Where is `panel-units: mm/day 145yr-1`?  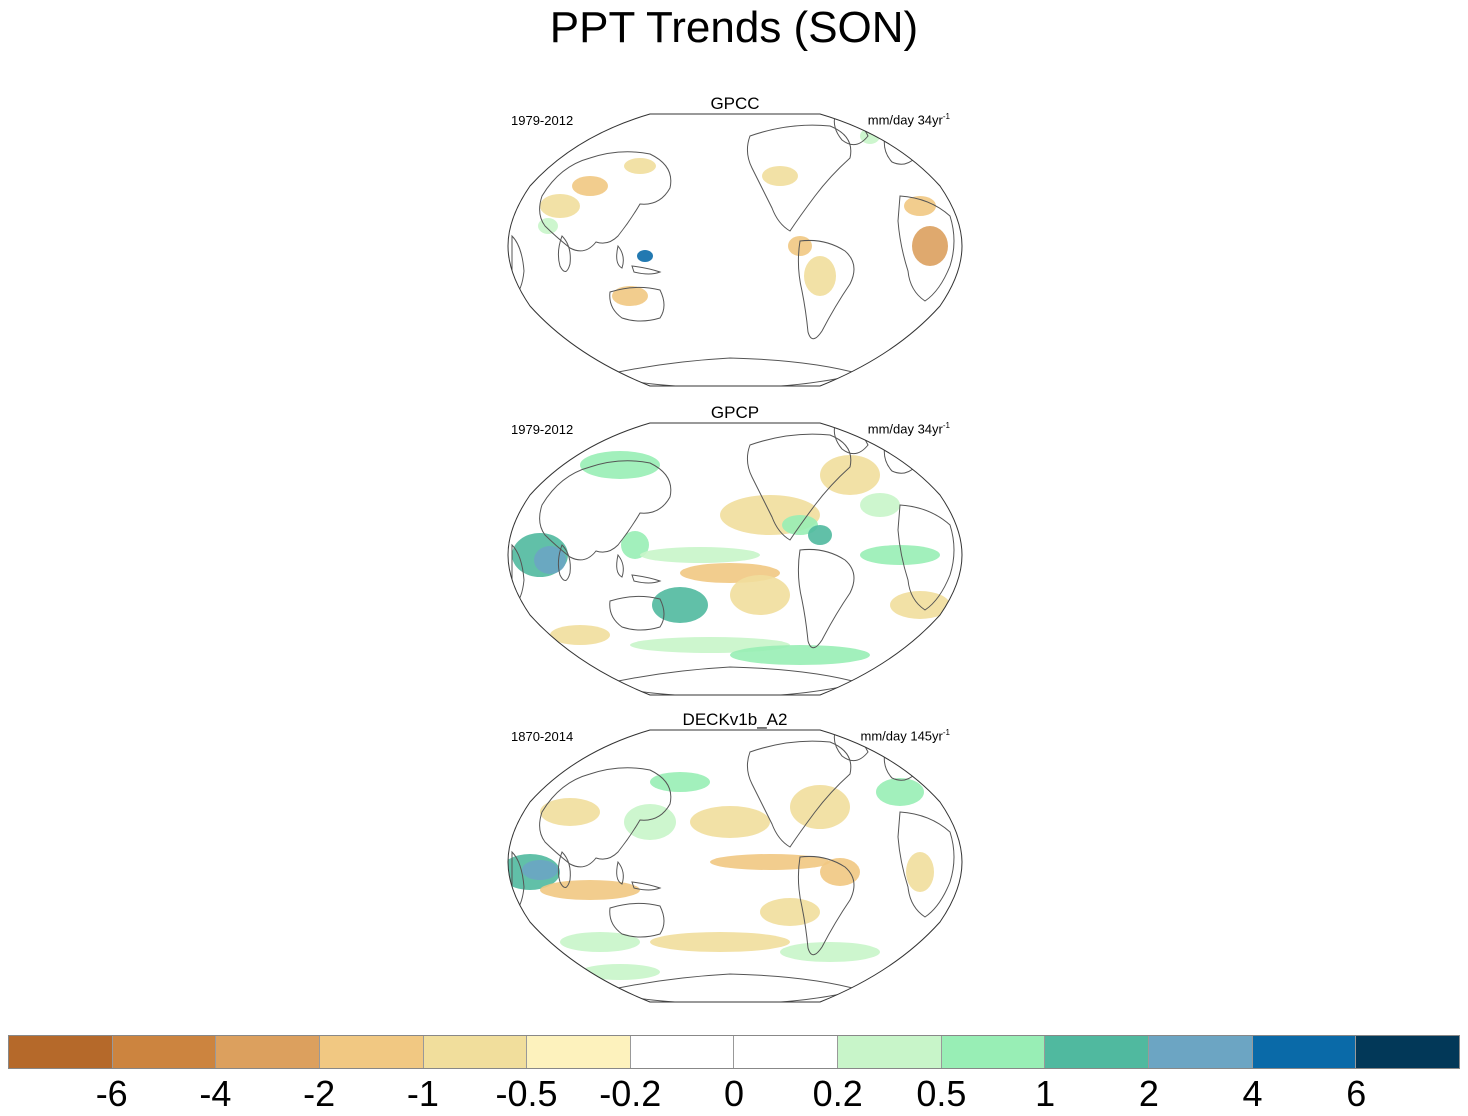
panel-units: mm/day 145yr-1 is located at coordinates (905, 736).